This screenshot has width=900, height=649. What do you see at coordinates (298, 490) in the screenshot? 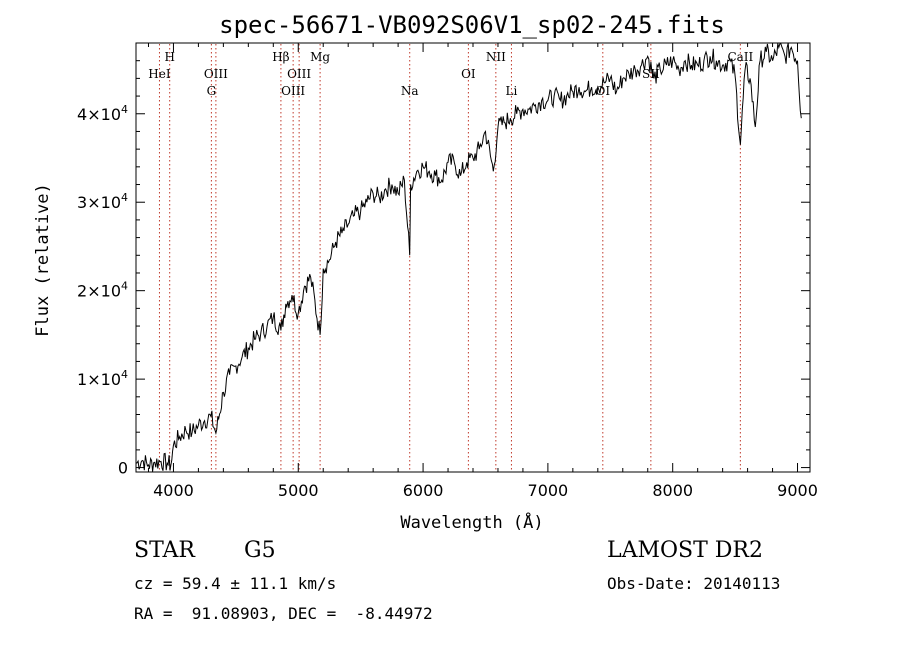
I see `x-tick-label-1: 5000` at bounding box center [298, 490].